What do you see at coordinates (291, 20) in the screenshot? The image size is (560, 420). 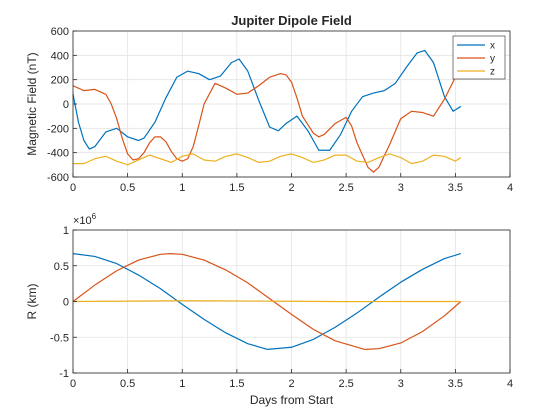 I see `chart-title: Jupiter Dipole Field` at bounding box center [291, 20].